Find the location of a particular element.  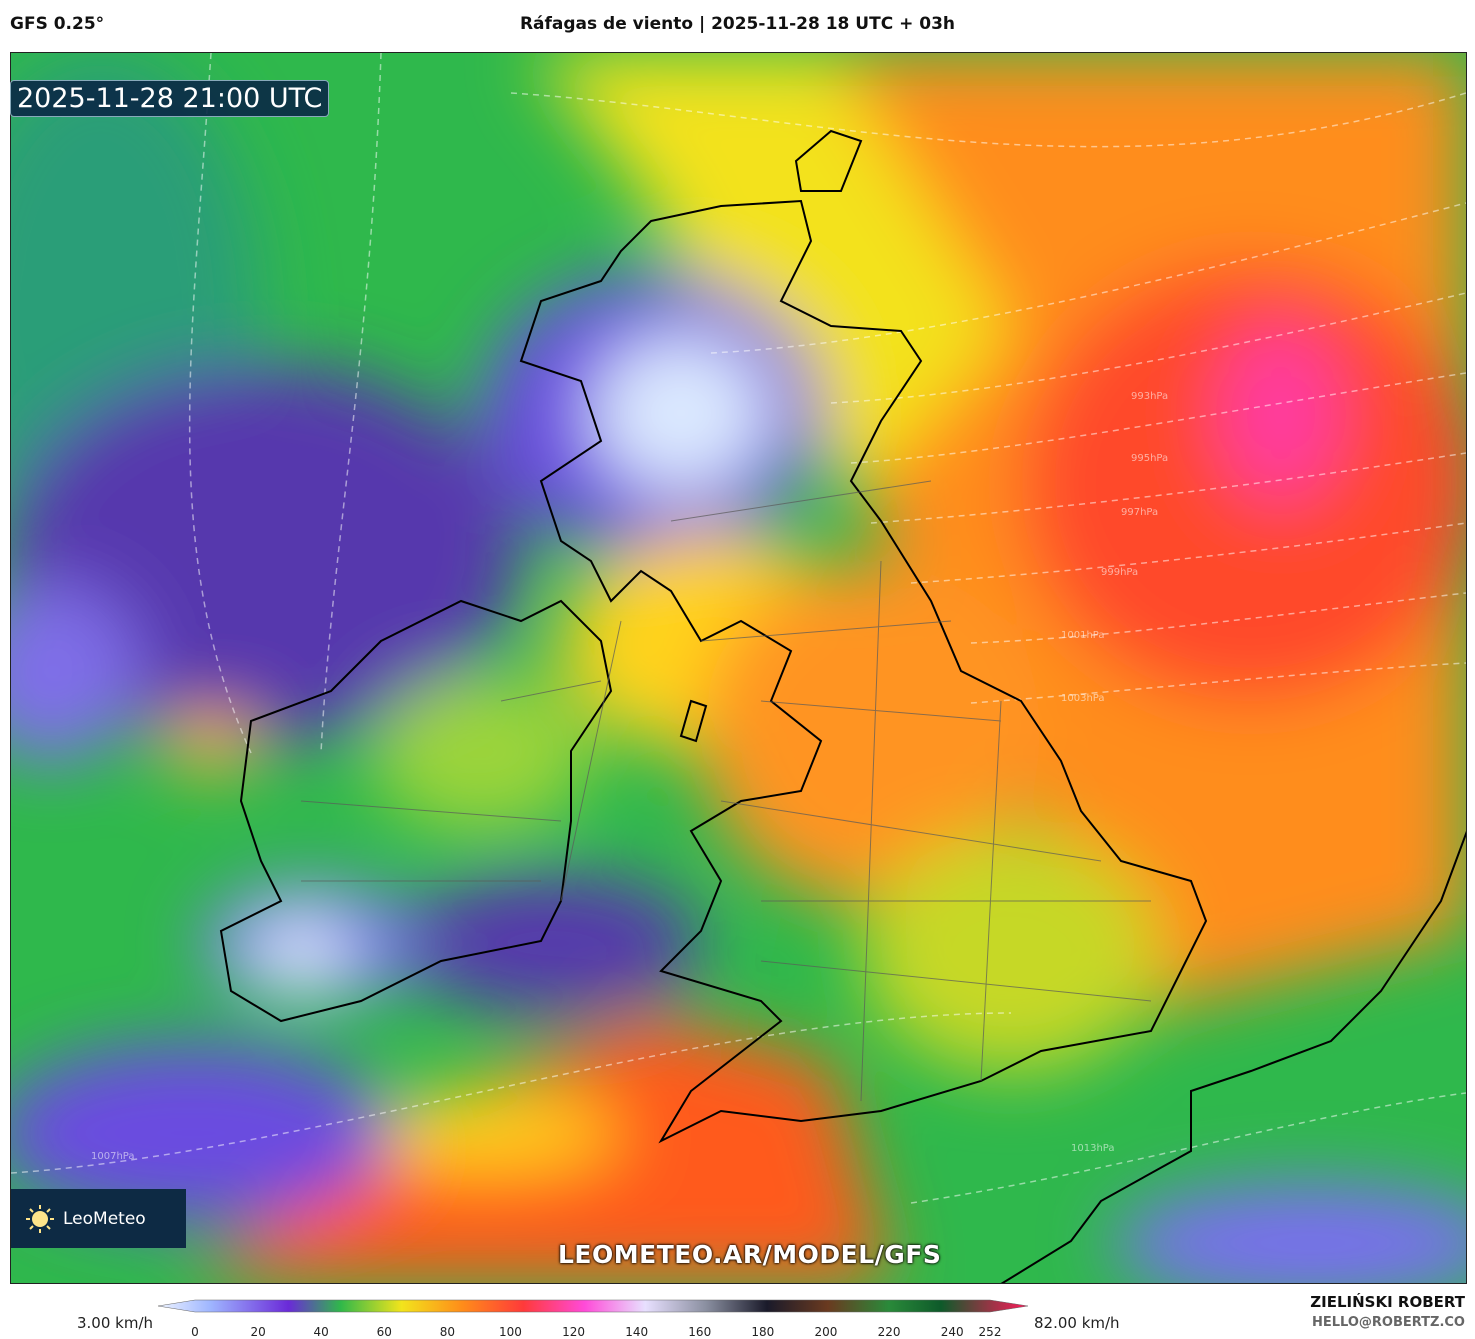

colorbar: 0 20 40 60 80 100 120 140 160 180 200 220 240 252 is located at coordinates (593, 1319).